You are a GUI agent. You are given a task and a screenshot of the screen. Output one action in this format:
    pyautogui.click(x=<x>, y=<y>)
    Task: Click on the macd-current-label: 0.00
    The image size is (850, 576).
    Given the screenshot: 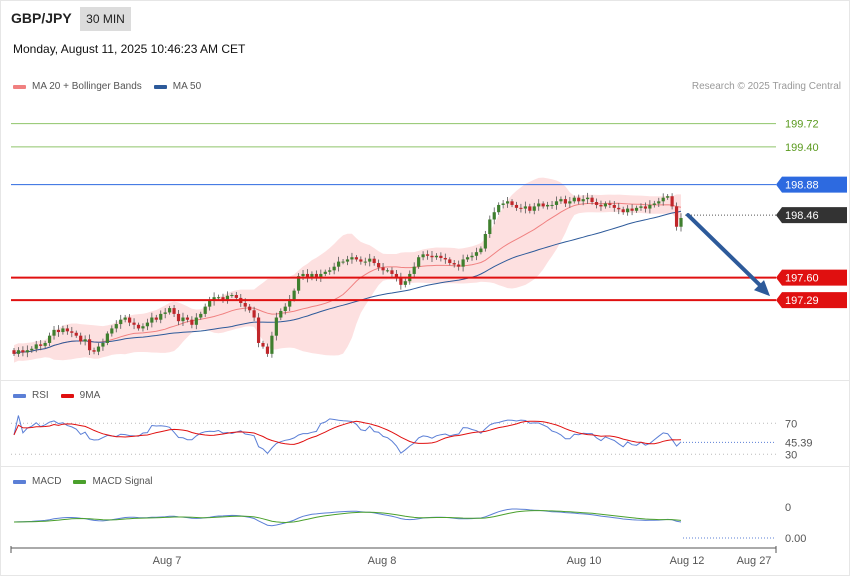 What is the action you would take?
    pyautogui.click(x=795, y=539)
    